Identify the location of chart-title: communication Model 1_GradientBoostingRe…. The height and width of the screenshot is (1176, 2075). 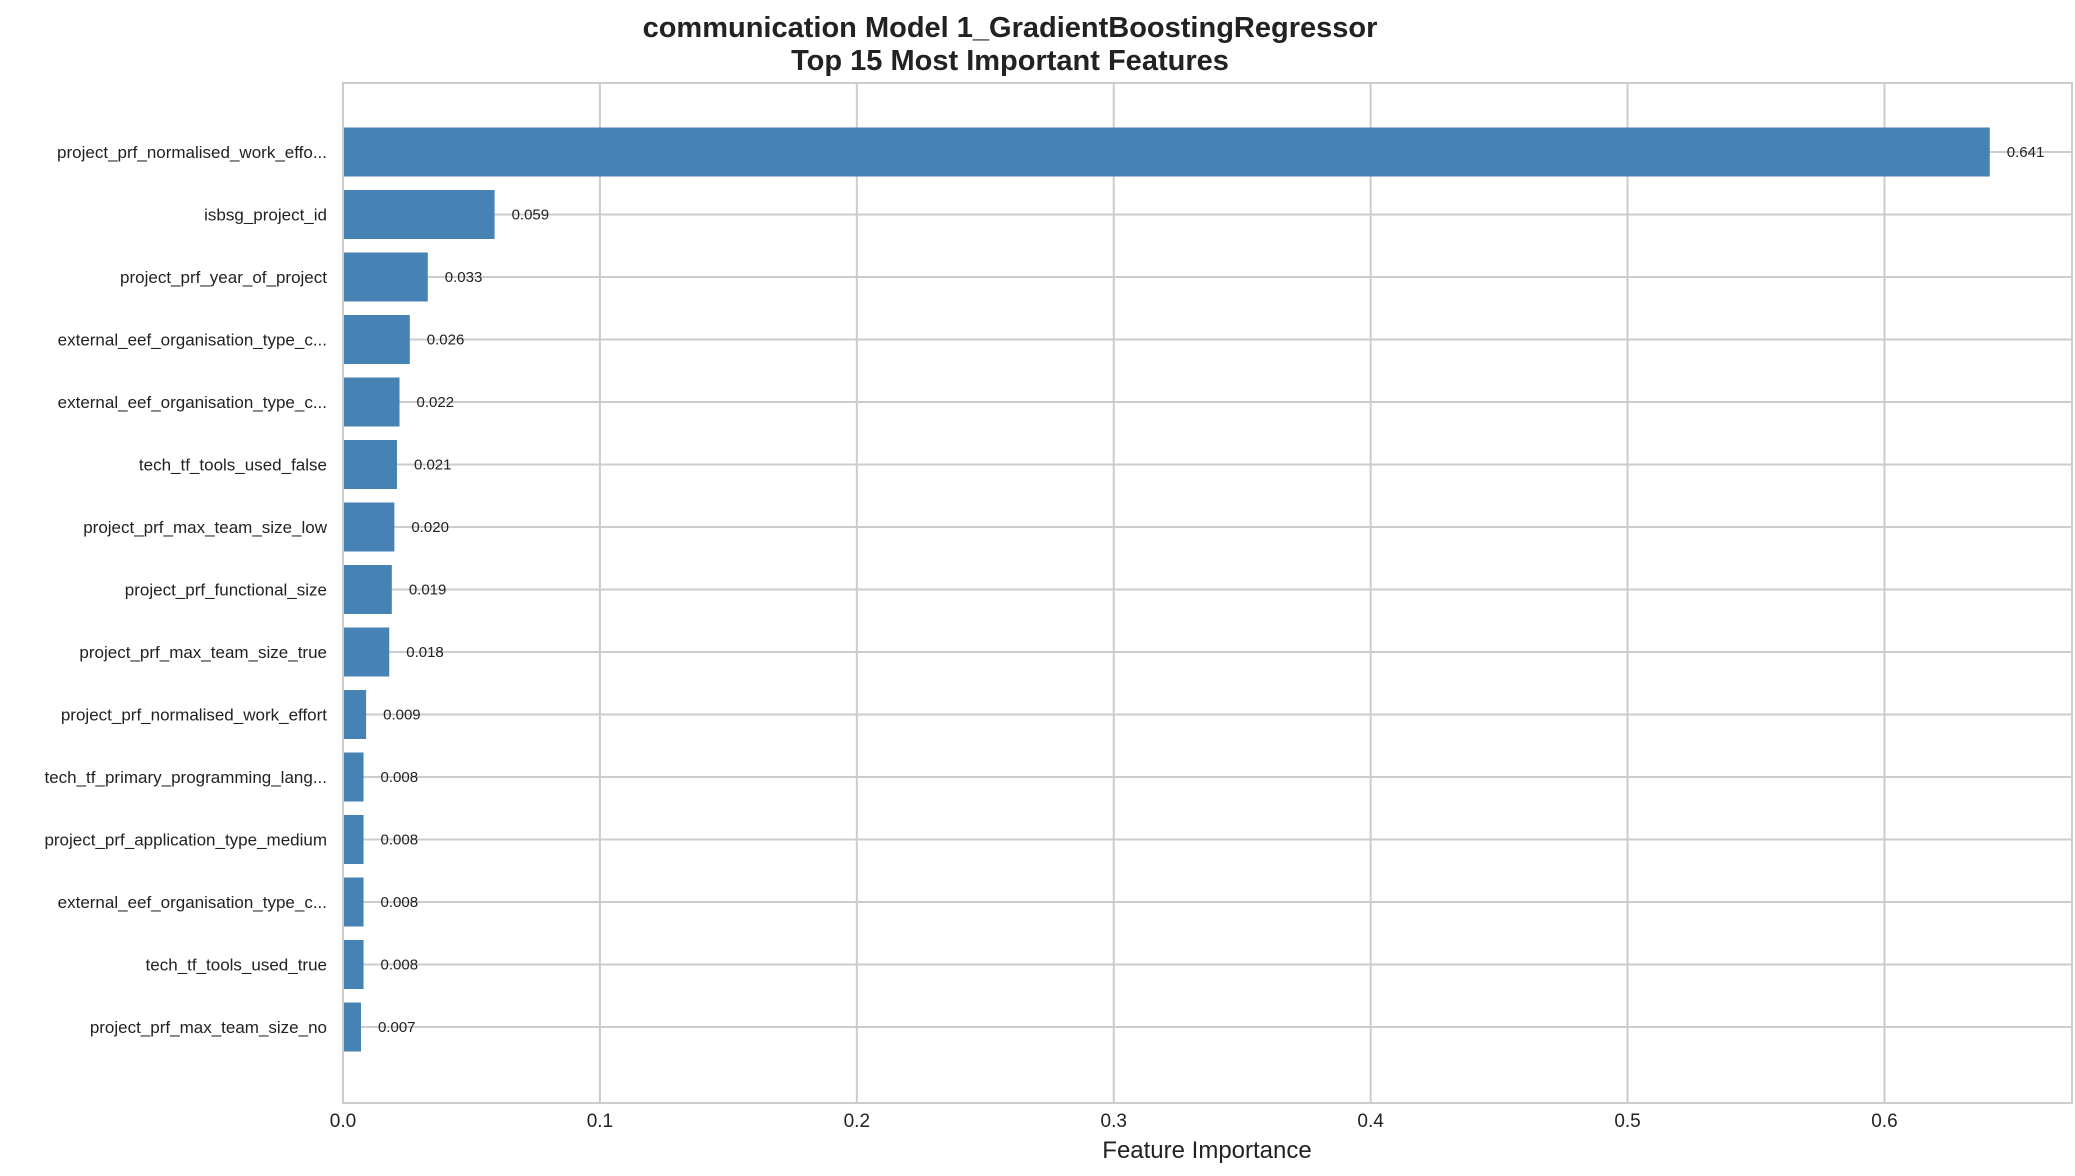
(1010, 28).